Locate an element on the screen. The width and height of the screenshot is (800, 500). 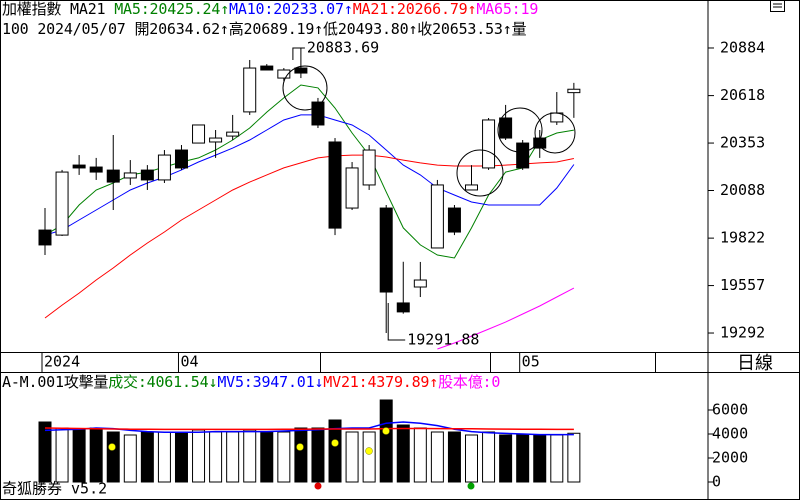
y-tick-label: 20088 is located at coordinates (742, 190).